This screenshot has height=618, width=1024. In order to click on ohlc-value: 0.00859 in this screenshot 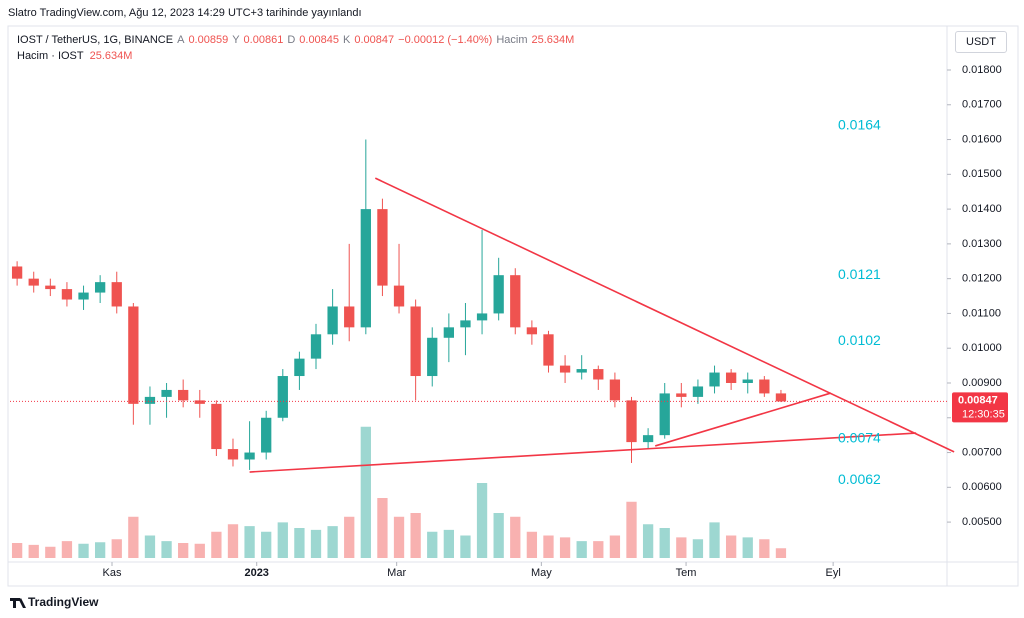, I will do `click(208, 40)`.